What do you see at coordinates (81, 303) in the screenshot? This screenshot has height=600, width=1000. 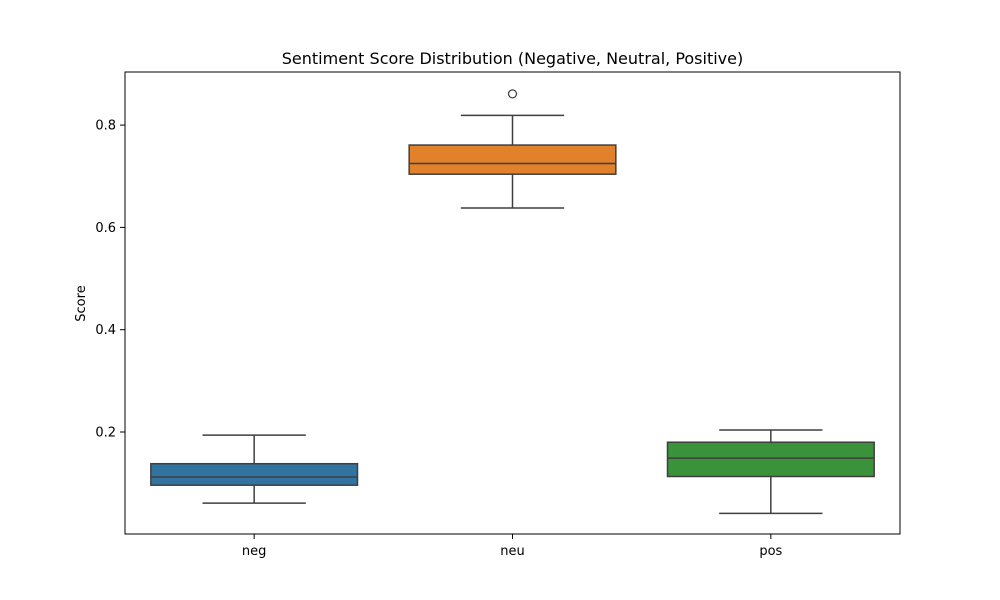 I see `y-axis-label: Score` at bounding box center [81, 303].